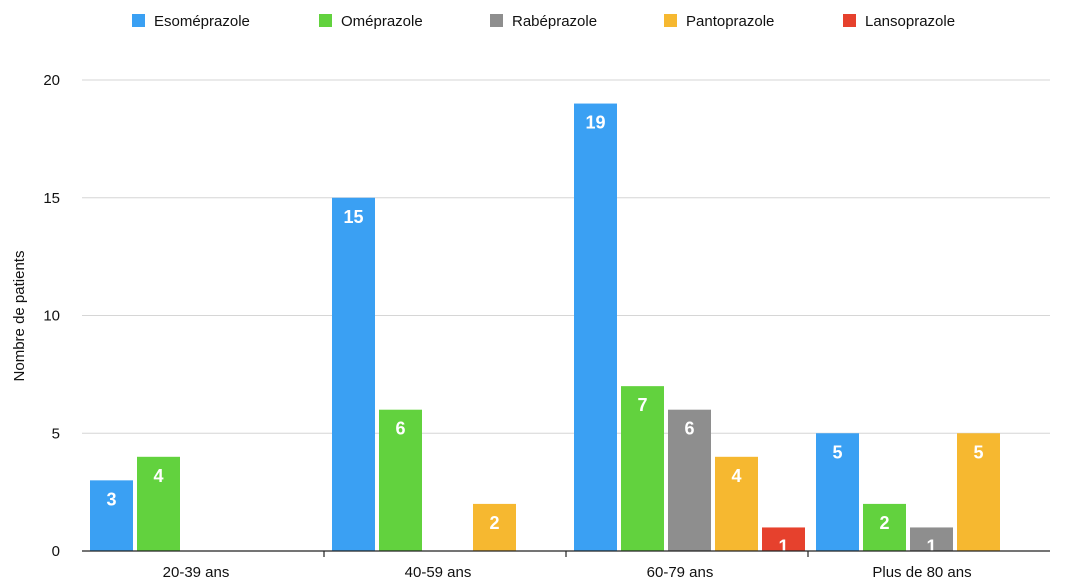 Image resolution: width=1065 pixels, height=583 pixels. Describe the element at coordinates (196, 572) in the screenshot. I see `x-tick-label: 20-39 ans` at that location.